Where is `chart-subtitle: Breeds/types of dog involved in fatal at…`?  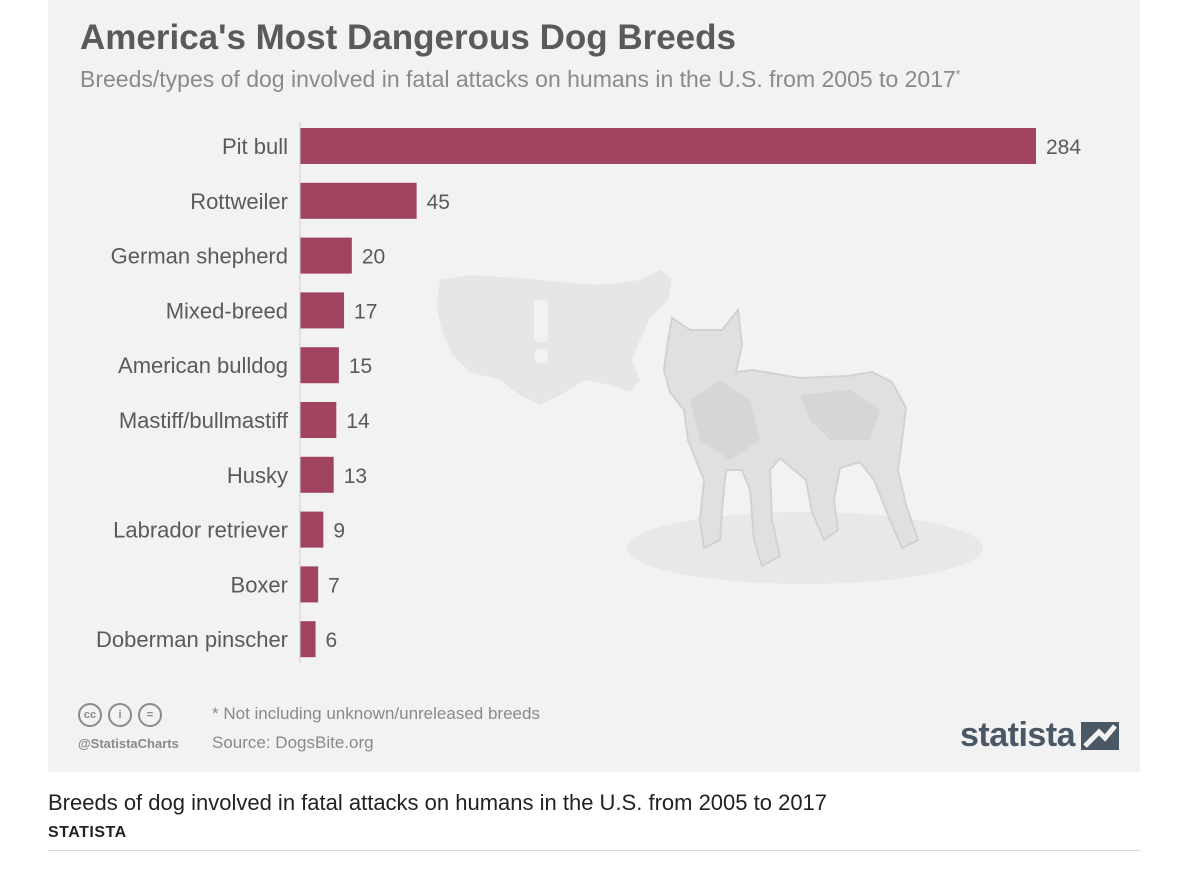
chart-subtitle: Breeds/types of dog involved in fatal at… is located at coordinates (520, 79).